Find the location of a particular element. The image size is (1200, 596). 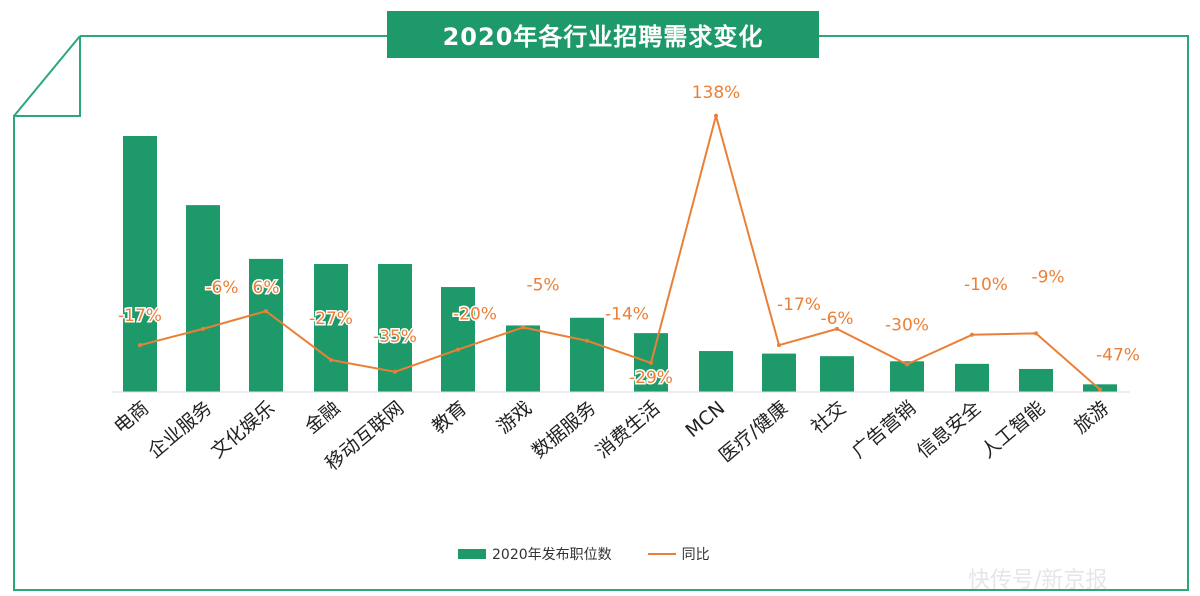

legend-line-label: 同比 is located at coordinates (695, 555).